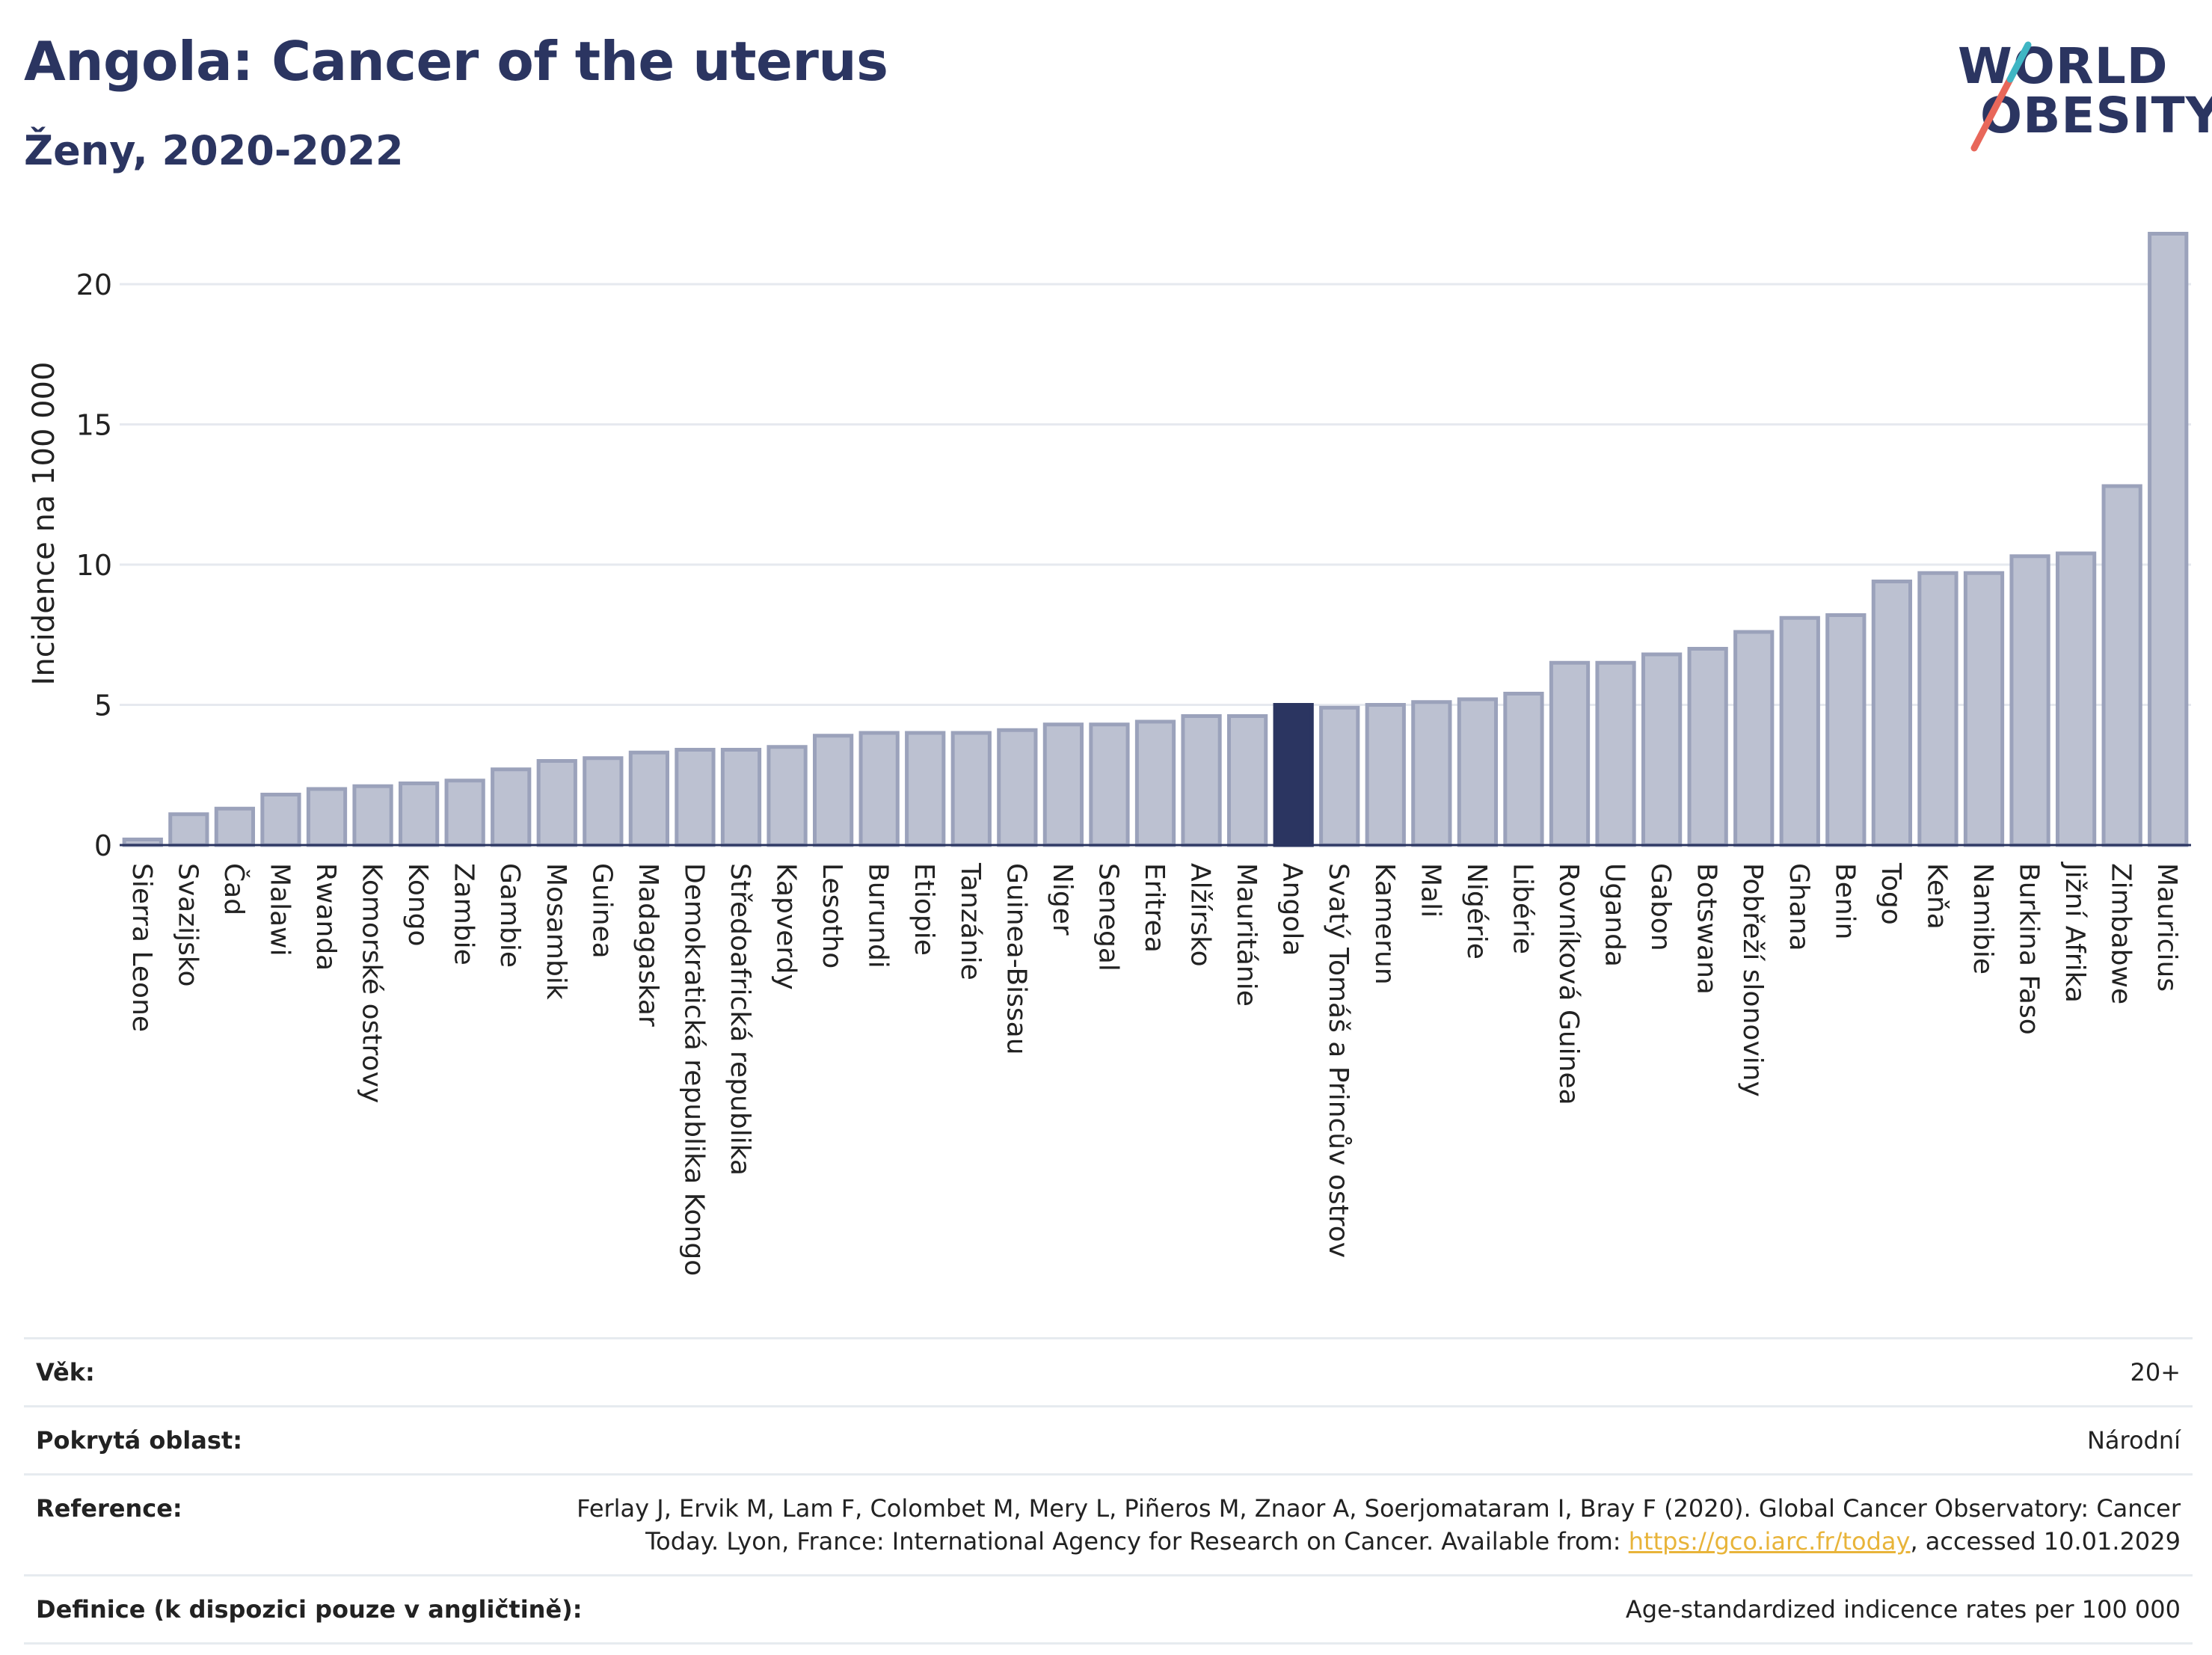 This screenshot has height=1655, width=2212. I want to click on chart-title: Angola: Cancer of the uterus, so click(456, 61).